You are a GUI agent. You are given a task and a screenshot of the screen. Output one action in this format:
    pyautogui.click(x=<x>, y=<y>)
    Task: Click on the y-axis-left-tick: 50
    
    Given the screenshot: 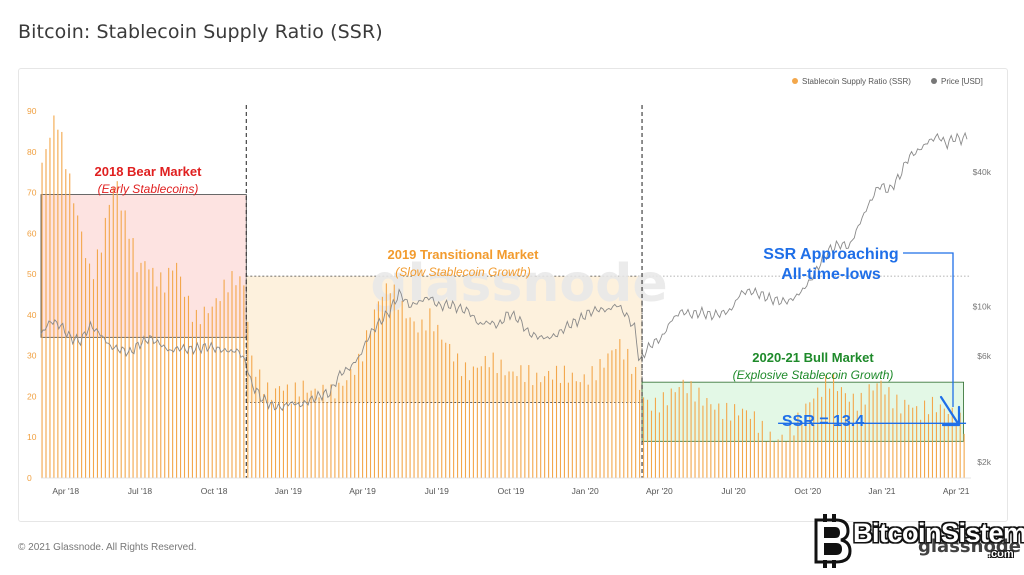 What is the action you would take?
    pyautogui.click(x=32, y=274)
    